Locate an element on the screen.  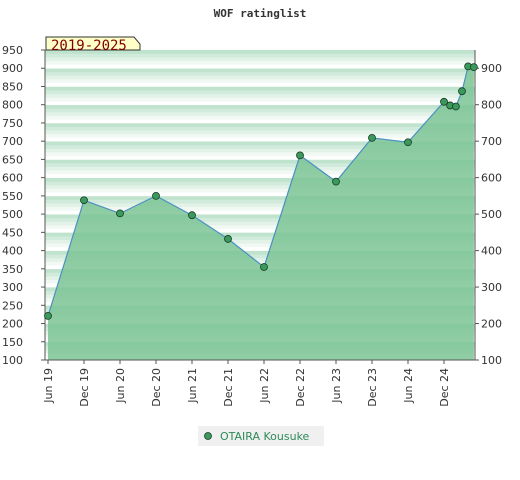
y-tick-label-right: 300 is located at coordinates (491, 287).